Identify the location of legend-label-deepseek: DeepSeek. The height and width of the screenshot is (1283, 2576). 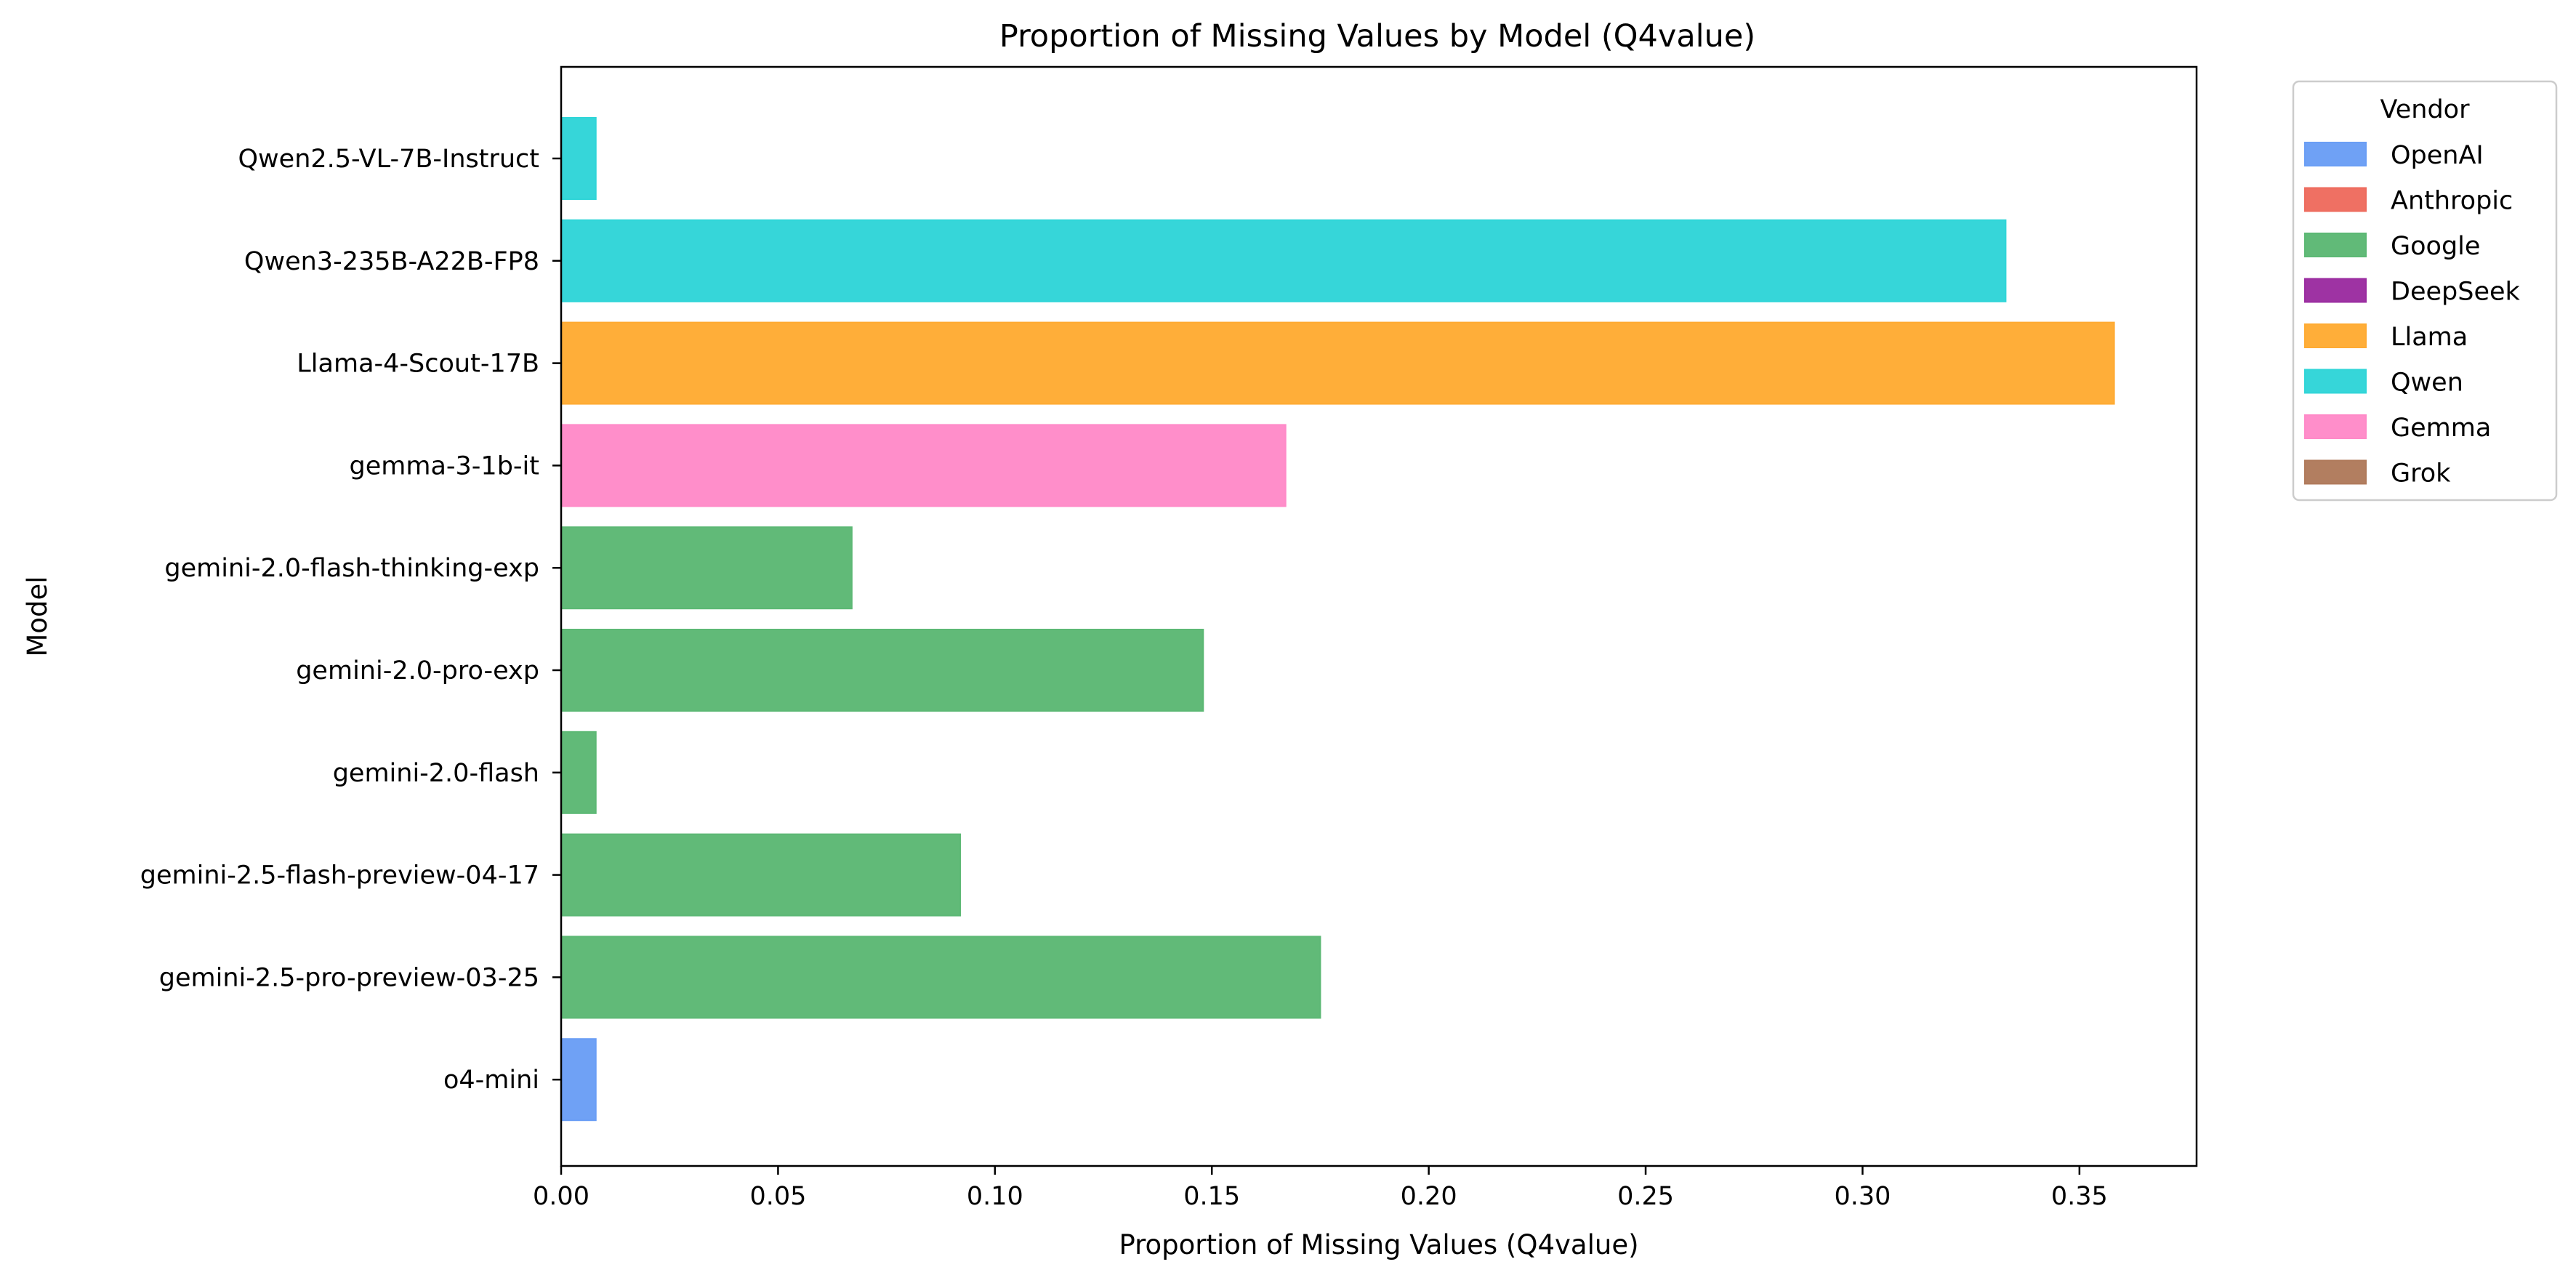
(2456, 293).